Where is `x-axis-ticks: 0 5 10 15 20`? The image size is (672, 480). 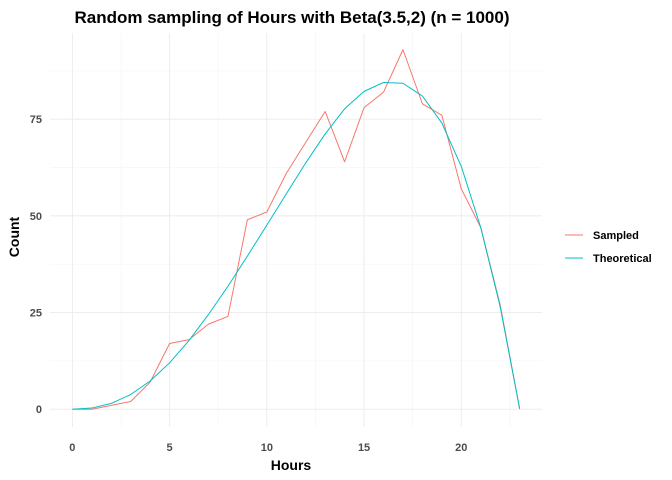 x-axis-ticks: 0 5 10 15 20 is located at coordinates (268, 448).